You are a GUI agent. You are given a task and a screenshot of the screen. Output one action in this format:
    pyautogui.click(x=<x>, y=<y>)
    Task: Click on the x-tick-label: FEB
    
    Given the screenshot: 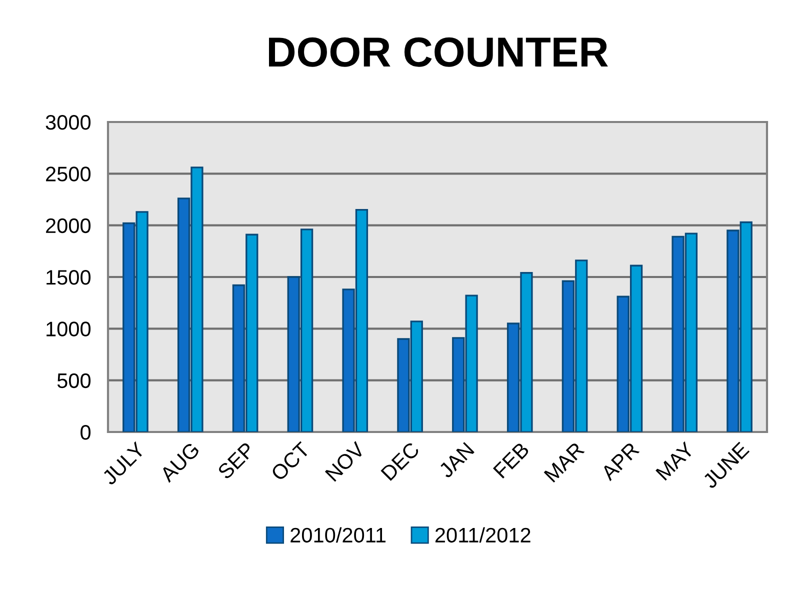 What is the action you would take?
    pyautogui.click(x=511, y=460)
    